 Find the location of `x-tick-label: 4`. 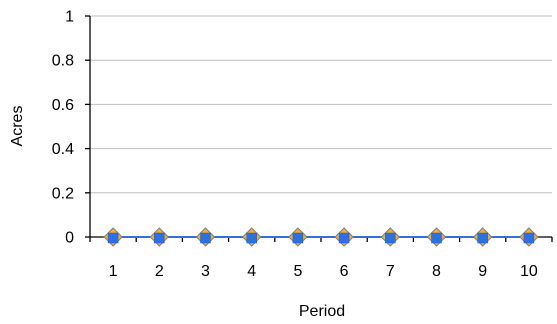

x-tick-label: 4 is located at coordinates (251, 271).